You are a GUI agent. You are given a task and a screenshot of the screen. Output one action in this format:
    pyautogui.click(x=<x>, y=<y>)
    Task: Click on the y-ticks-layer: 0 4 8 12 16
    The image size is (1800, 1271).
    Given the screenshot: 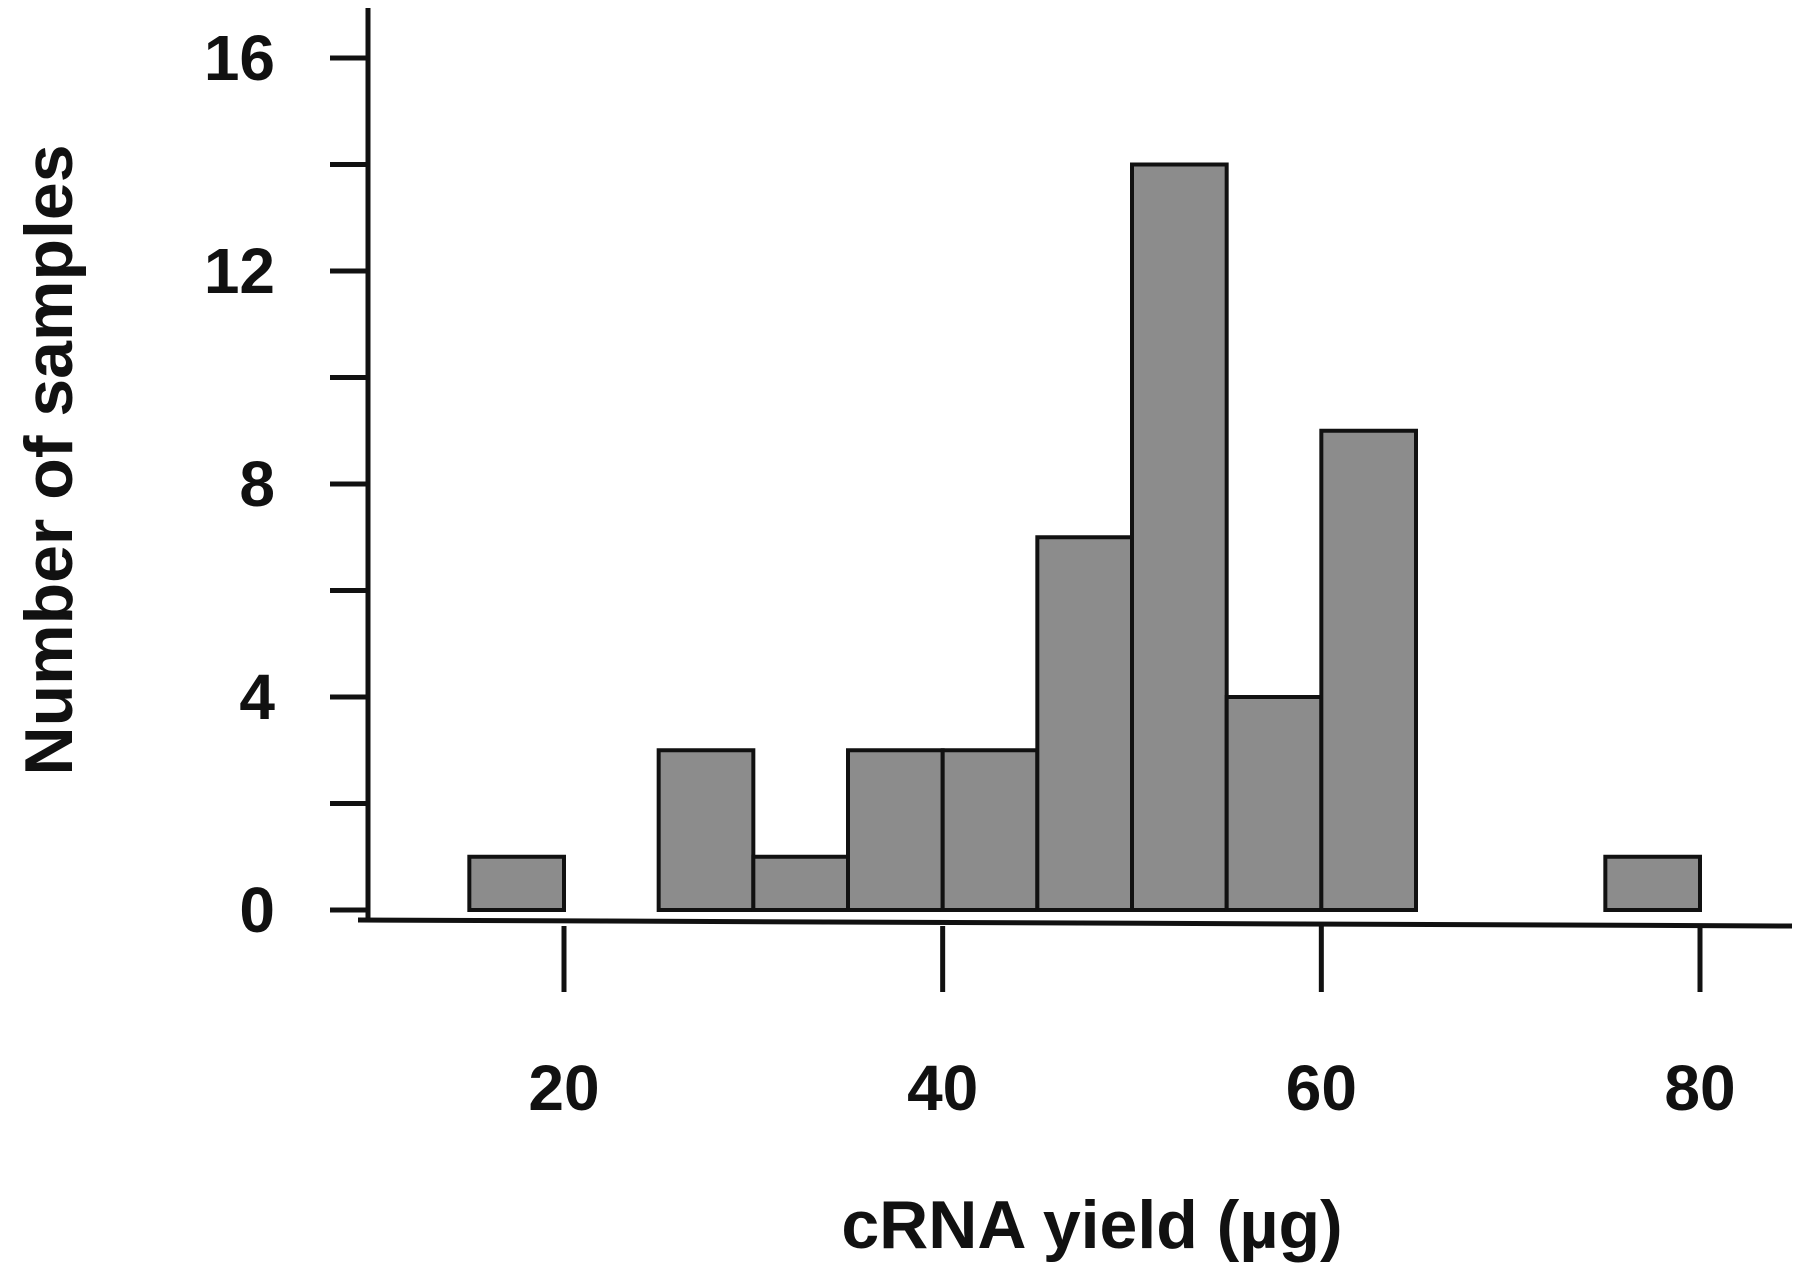 What is the action you would take?
    pyautogui.click(x=286, y=484)
    